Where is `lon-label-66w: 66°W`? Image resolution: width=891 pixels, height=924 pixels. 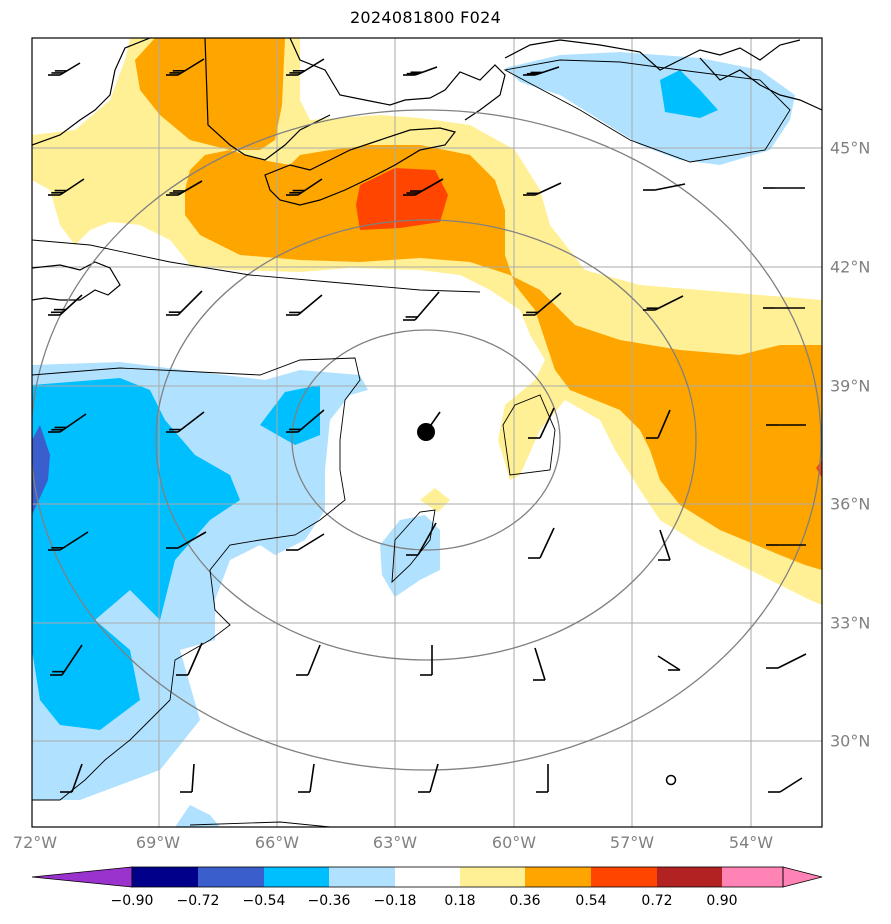
lon-label-66w: 66°W is located at coordinates (277, 842).